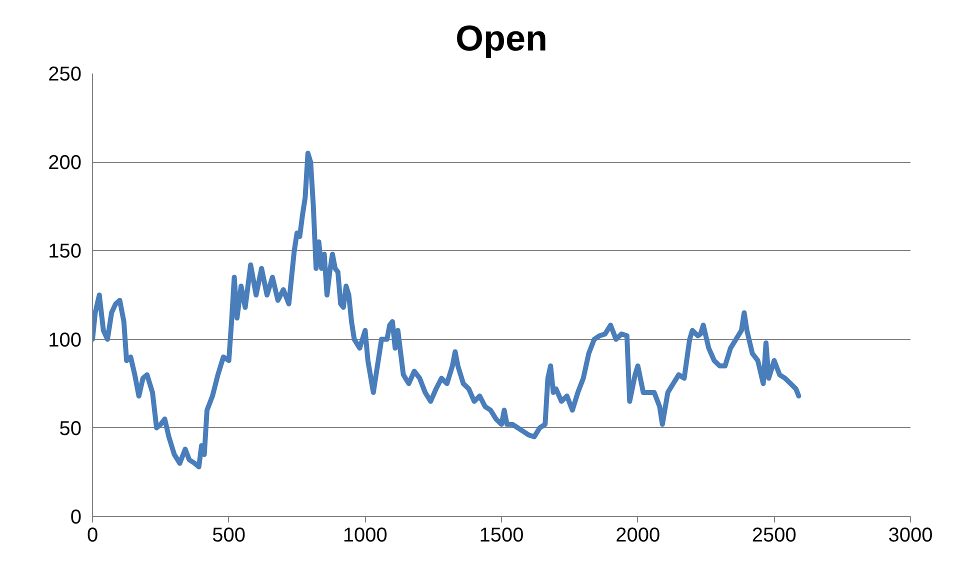 The width and height of the screenshot is (958, 578). Describe the element at coordinates (92, 535) in the screenshot. I see `x-tick-label: 0` at that location.